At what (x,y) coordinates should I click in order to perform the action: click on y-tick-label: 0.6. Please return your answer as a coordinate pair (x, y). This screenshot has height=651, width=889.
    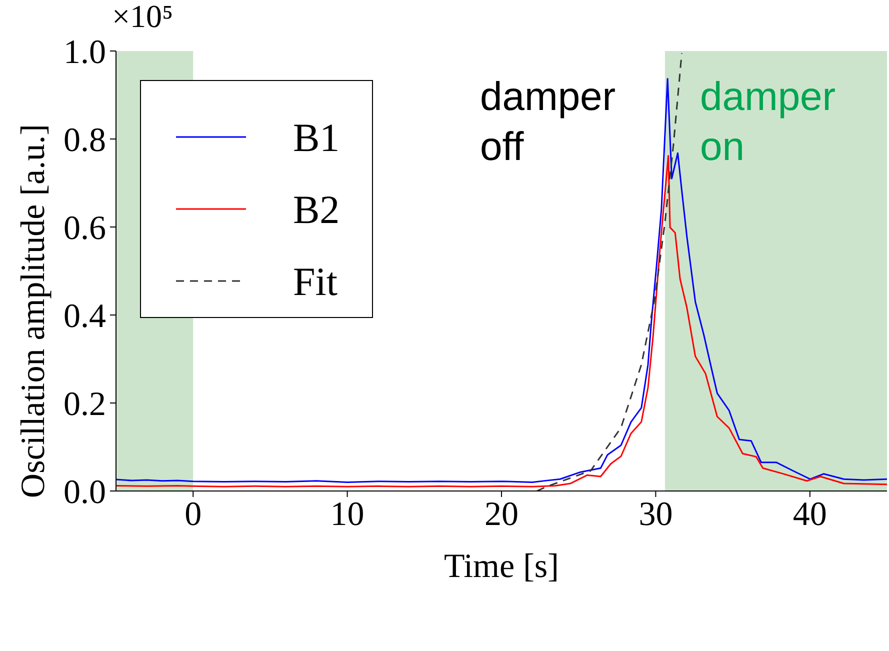
    Looking at the image, I should click on (85, 229).